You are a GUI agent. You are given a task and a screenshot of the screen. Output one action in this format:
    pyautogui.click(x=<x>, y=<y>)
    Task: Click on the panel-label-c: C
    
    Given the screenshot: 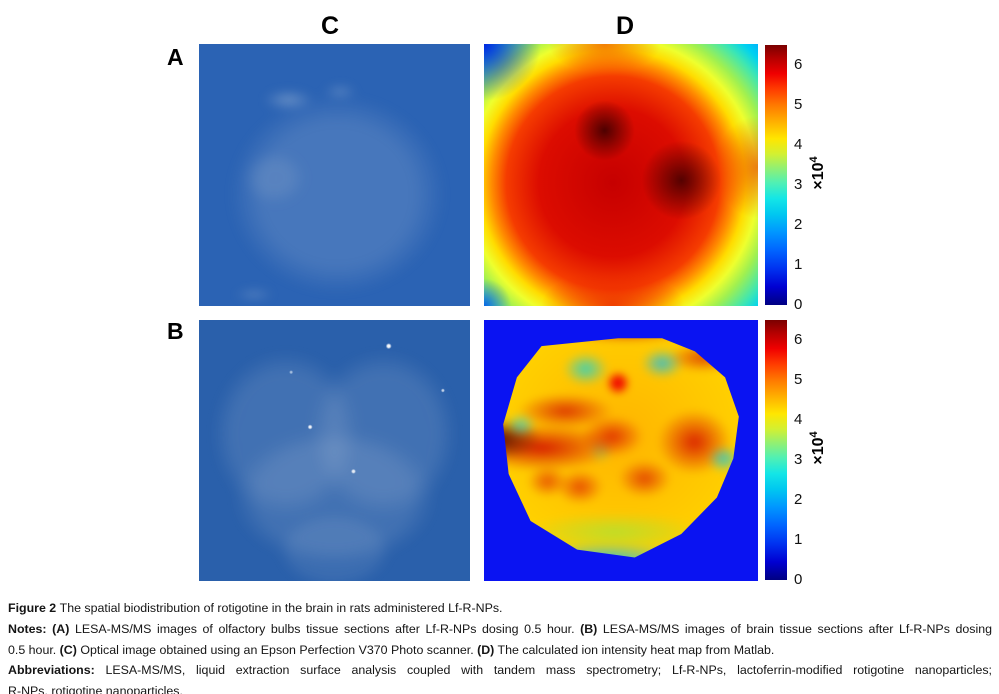 What is the action you would take?
    pyautogui.click(x=330, y=26)
    